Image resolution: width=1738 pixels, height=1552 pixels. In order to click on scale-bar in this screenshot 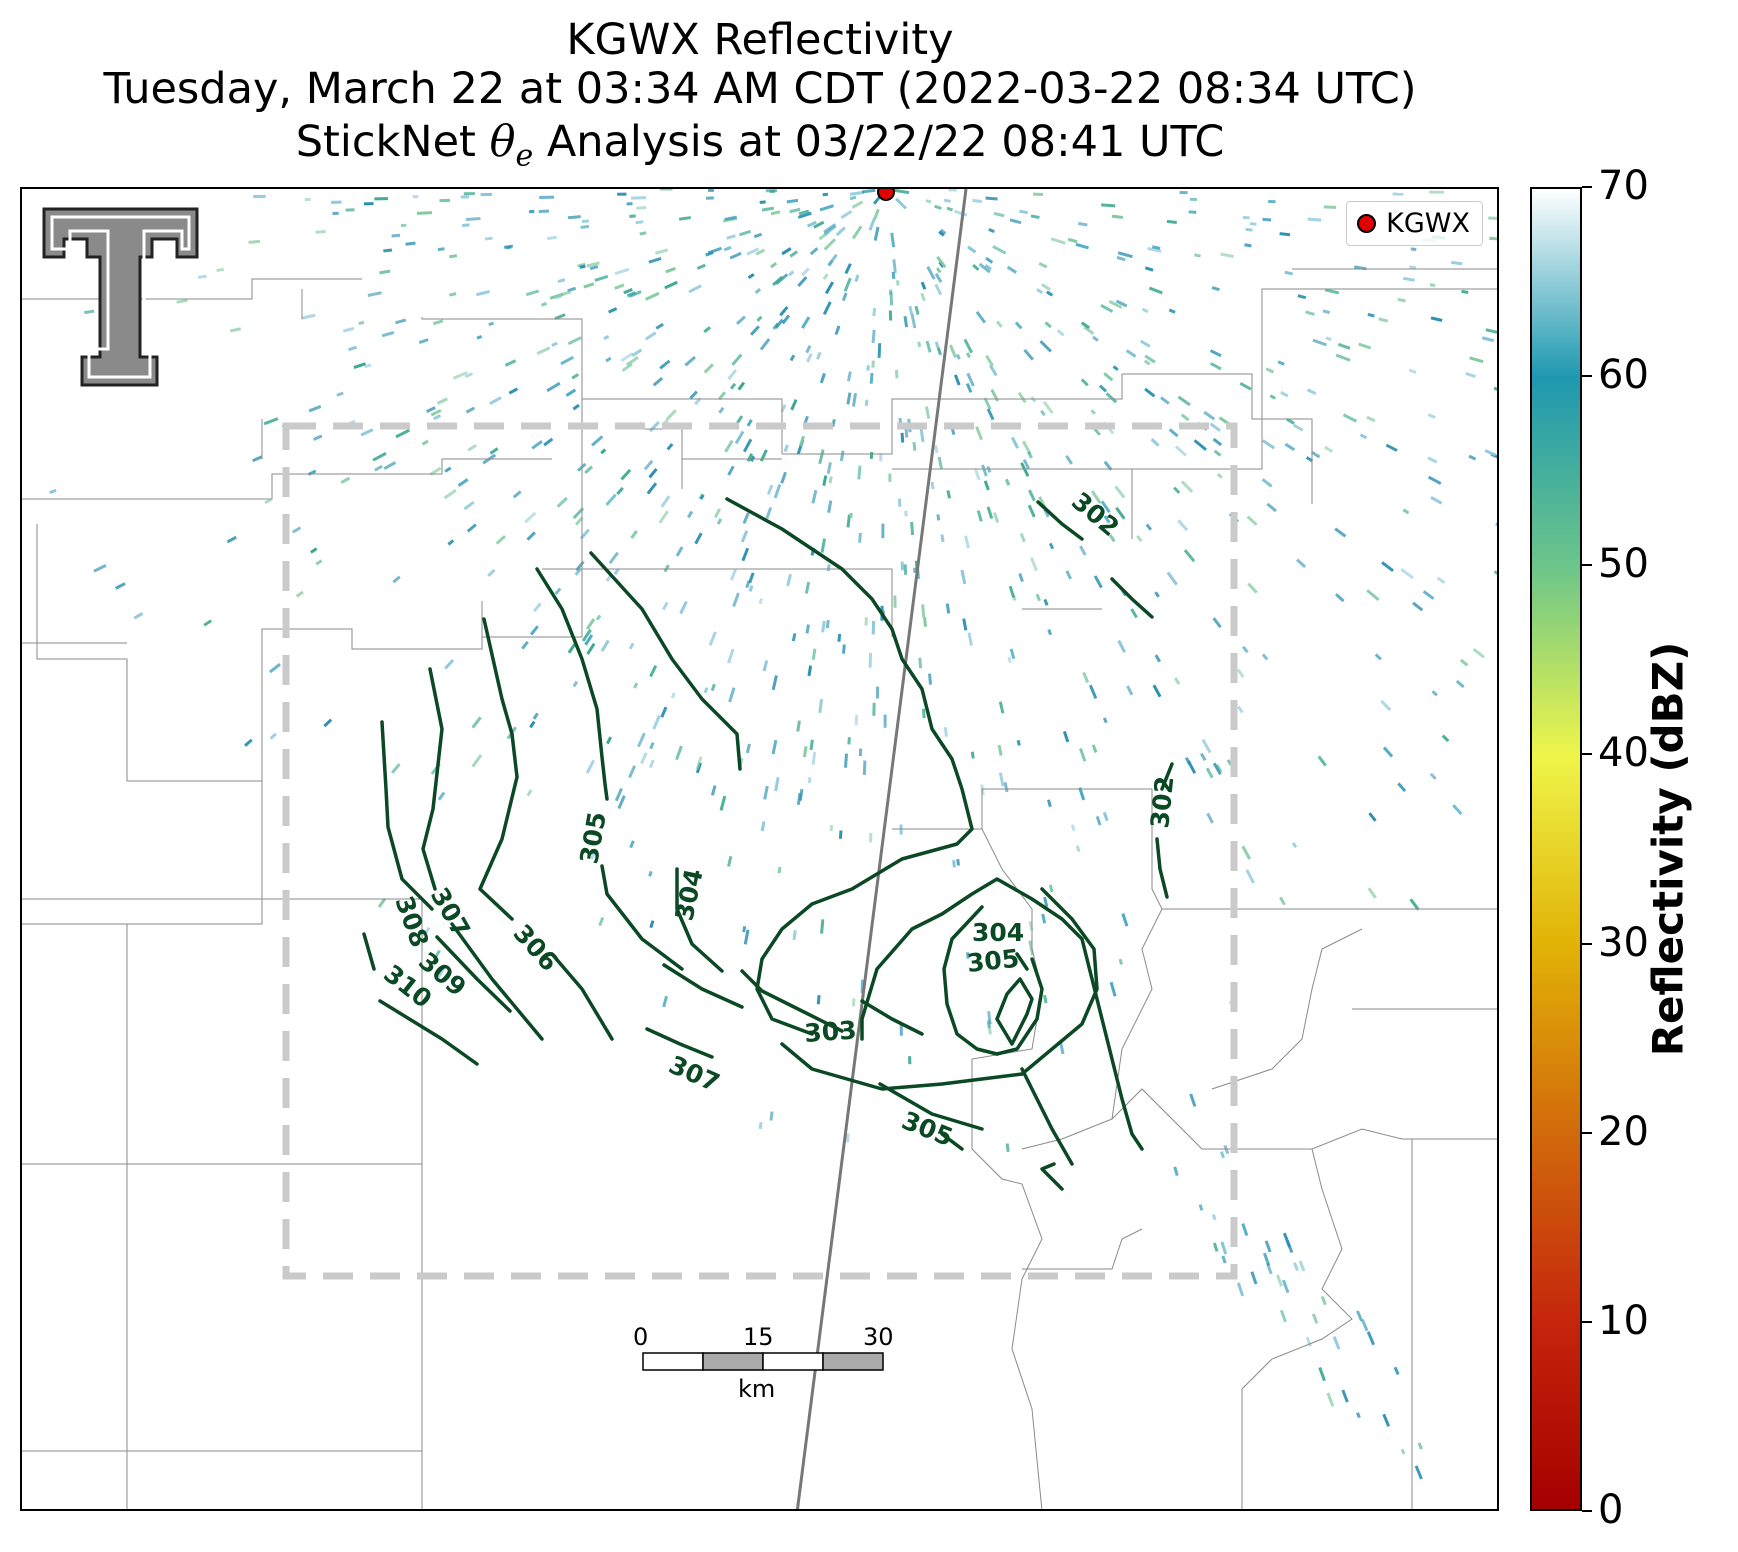, I will do `click(763, 1361)`.